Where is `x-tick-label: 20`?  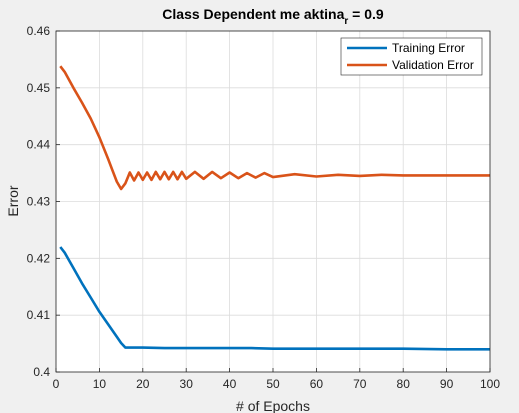
x-tick-label: 20 is located at coordinates (143, 384).